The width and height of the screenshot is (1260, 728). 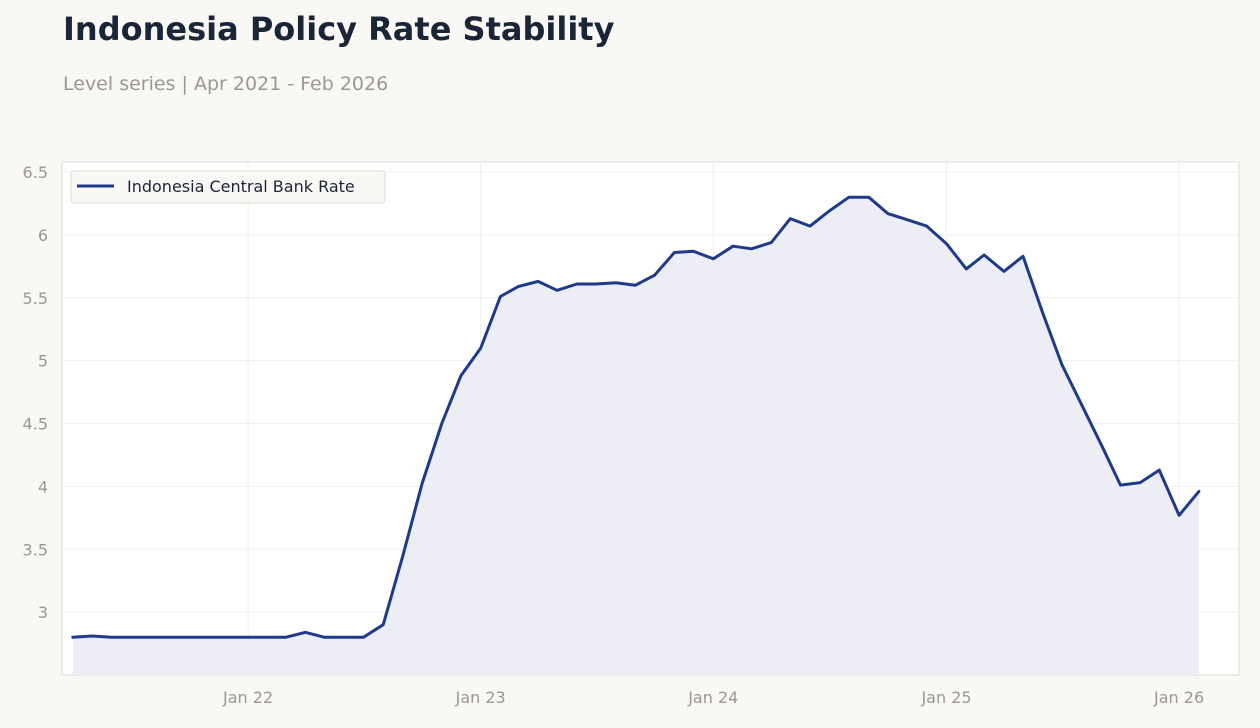 I want to click on y-tick-label: 5.5, so click(x=35, y=298).